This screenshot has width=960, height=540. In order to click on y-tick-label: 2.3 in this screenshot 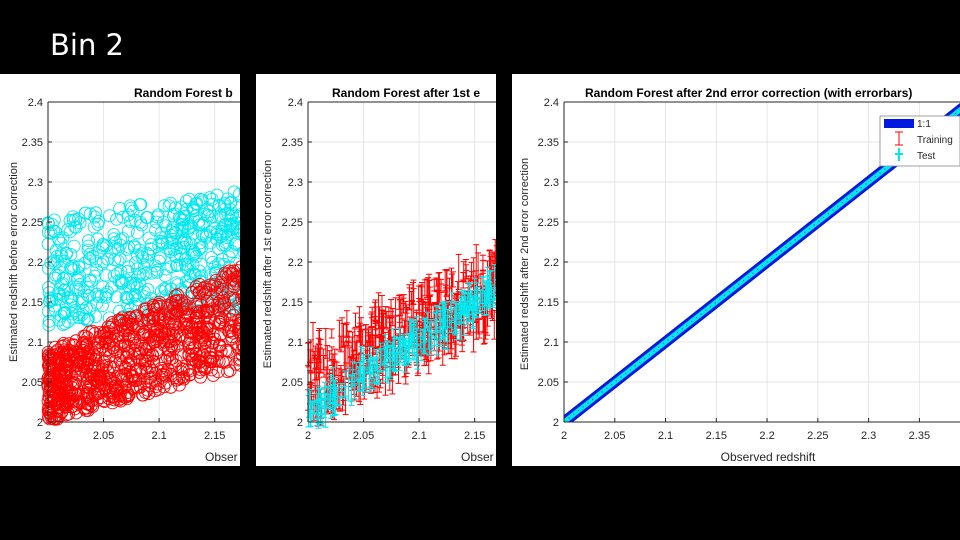, I will do `click(35, 183)`.